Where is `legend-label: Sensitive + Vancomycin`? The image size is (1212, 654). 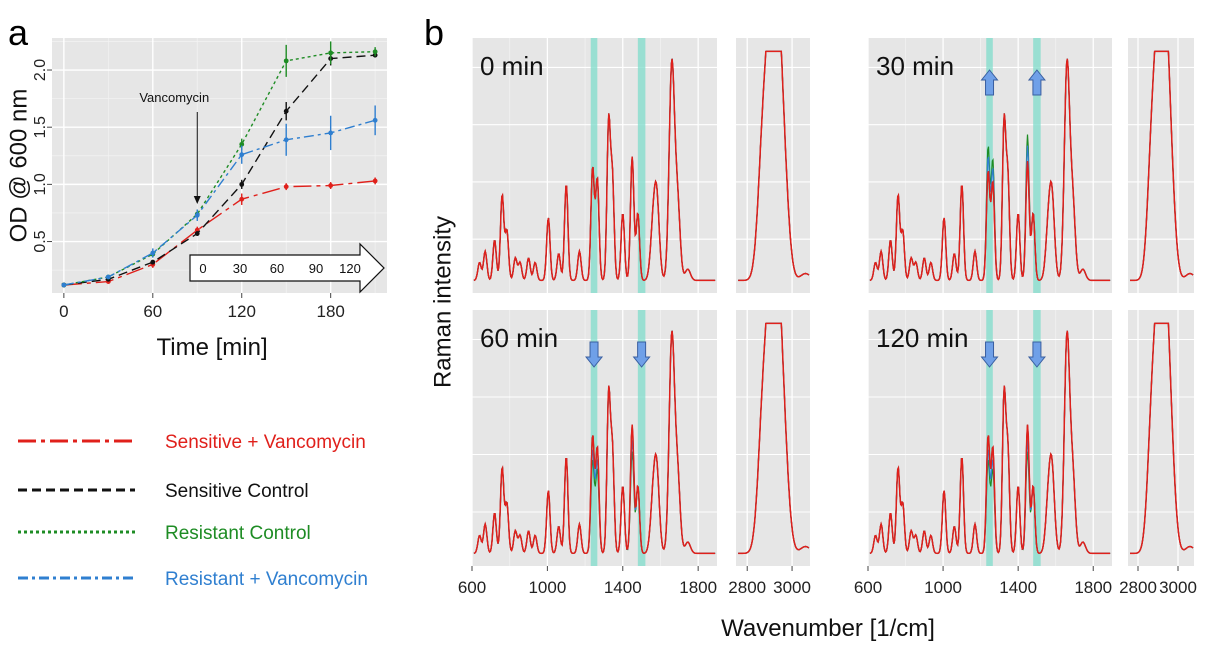
legend-label: Sensitive + Vancomycin is located at coordinates (265, 442).